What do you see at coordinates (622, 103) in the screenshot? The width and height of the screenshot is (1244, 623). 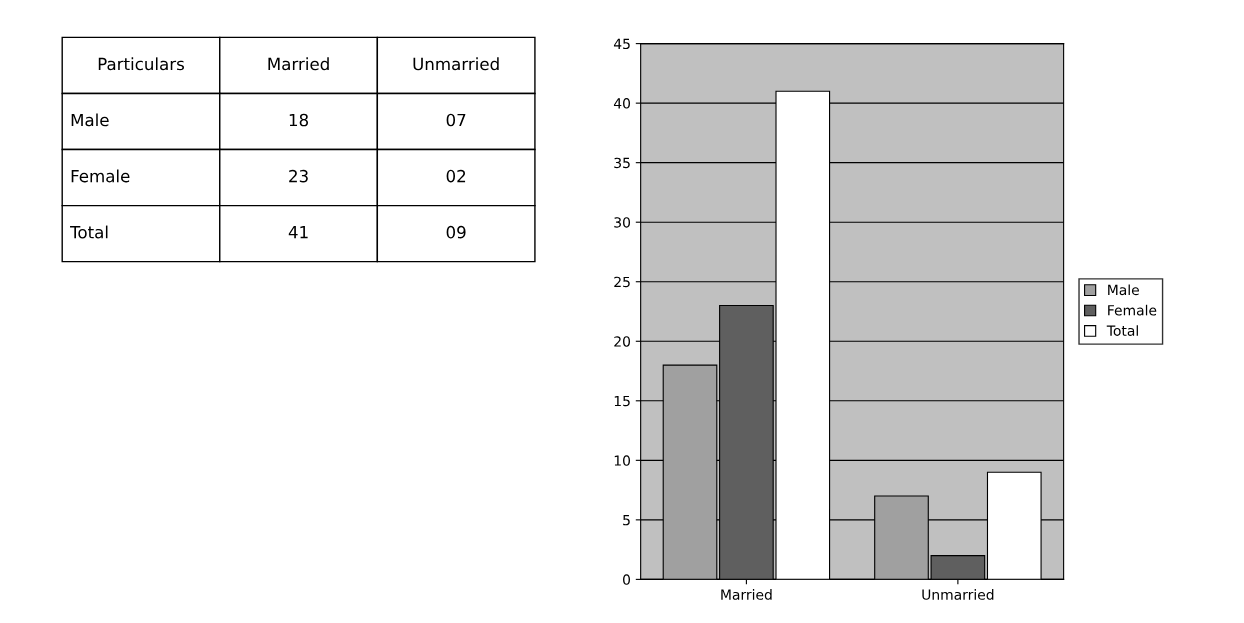 I see `y-tick-label: 40` at bounding box center [622, 103].